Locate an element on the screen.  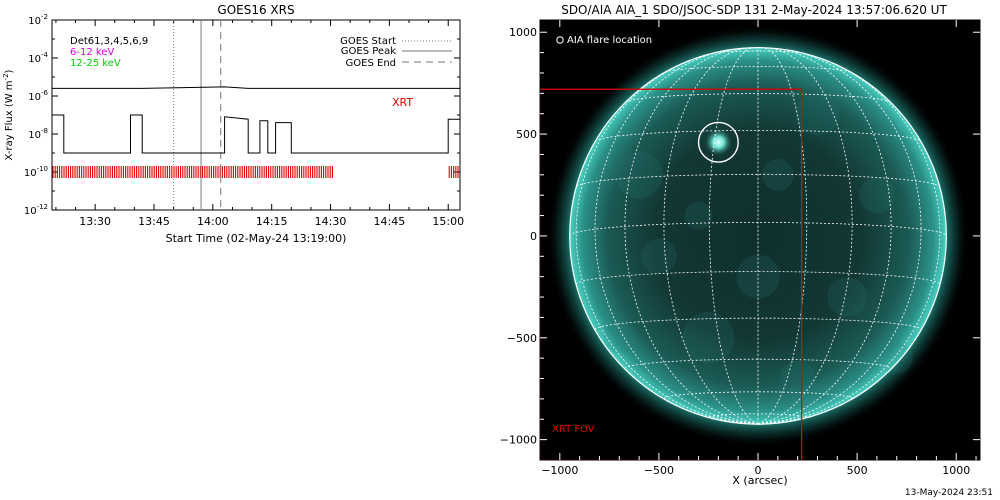
left-y-tick-labels: 10⁻¹² 10⁻¹⁰ 10⁻⁸ 10⁻⁶ 10⁻⁴ 10⁻² is located at coordinates (36, 115).